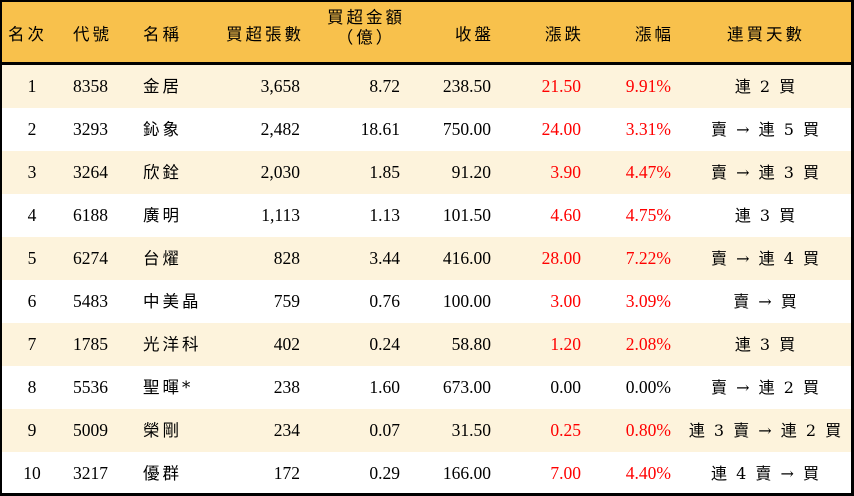 The height and width of the screenshot is (496, 854). What do you see at coordinates (384, 344) in the screenshot?
I see `cell-net-buy-amount: 0.24` at bounding box center [384, 344].